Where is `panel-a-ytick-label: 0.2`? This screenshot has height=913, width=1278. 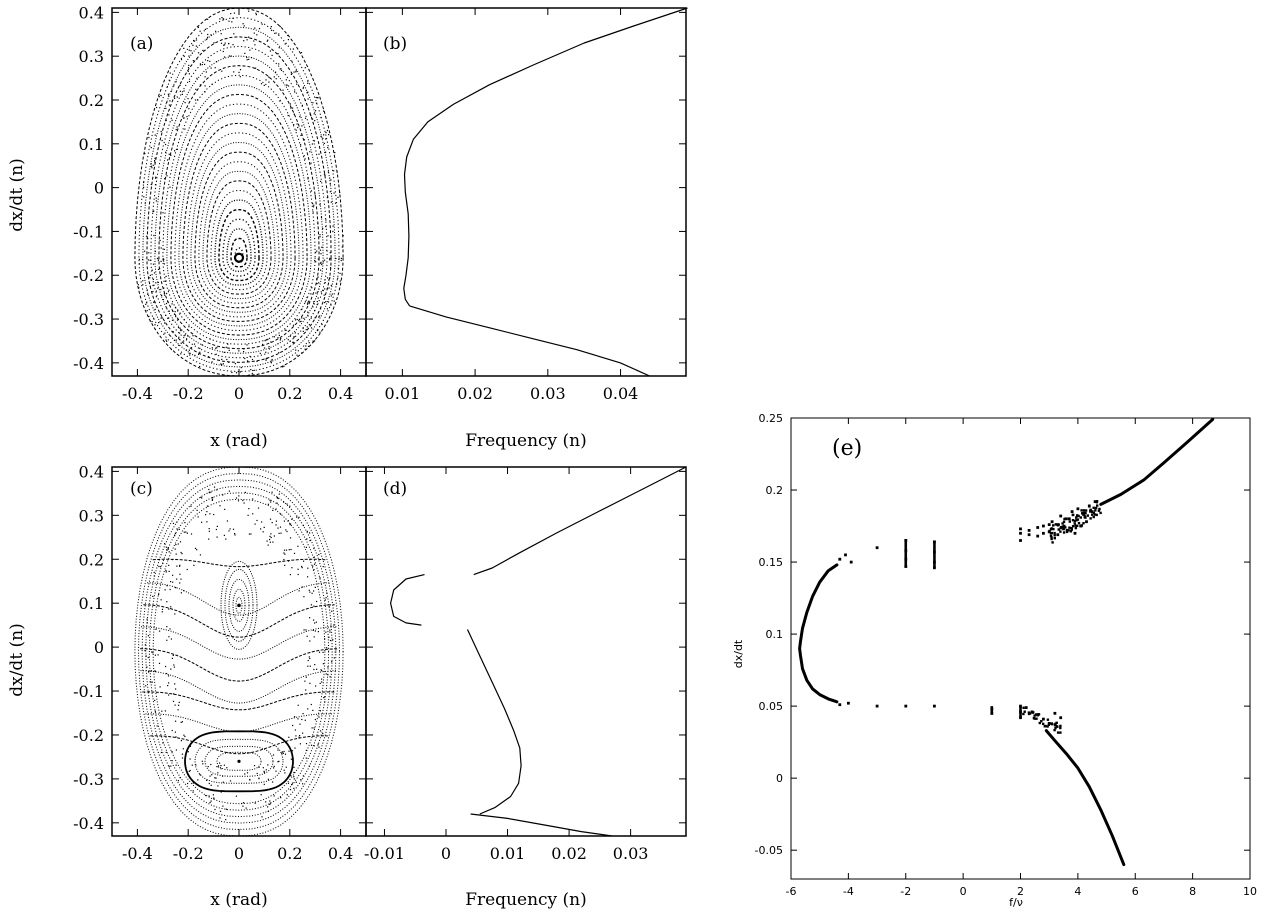
panel-a-ytick-label: 0.2 is located at coordinates (91, 100).